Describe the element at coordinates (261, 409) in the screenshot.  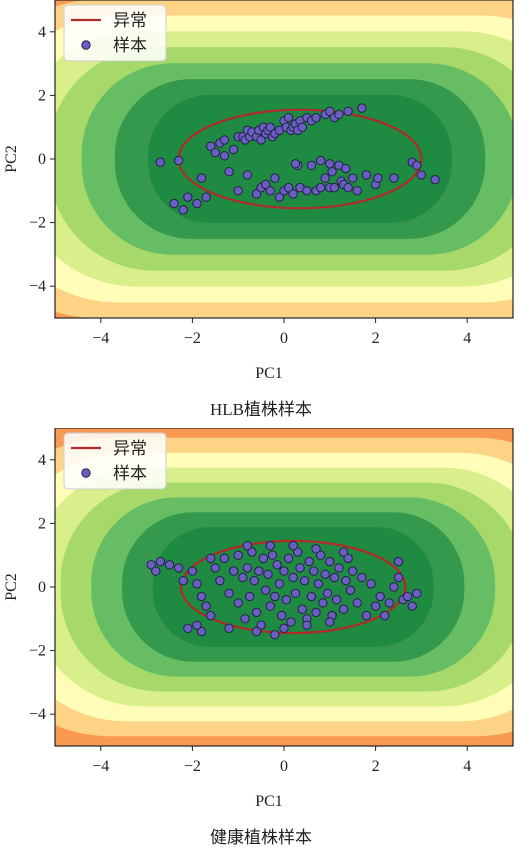
I see `hlb-chart-caption: HLB植株样本` at that location.